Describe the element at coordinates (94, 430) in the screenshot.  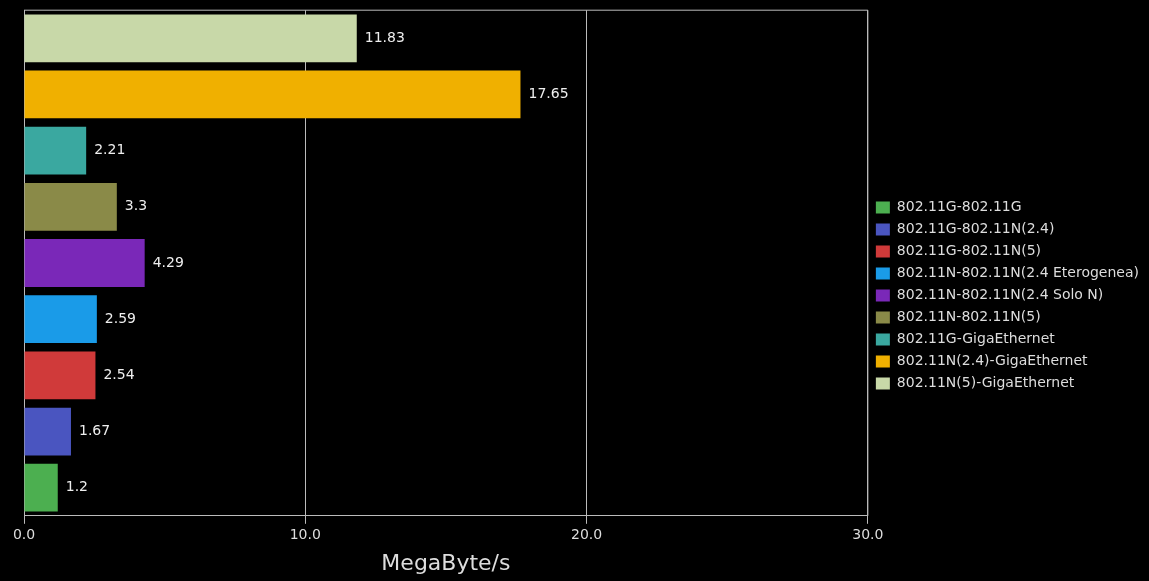
I see `data-label: 1.67` at that location.